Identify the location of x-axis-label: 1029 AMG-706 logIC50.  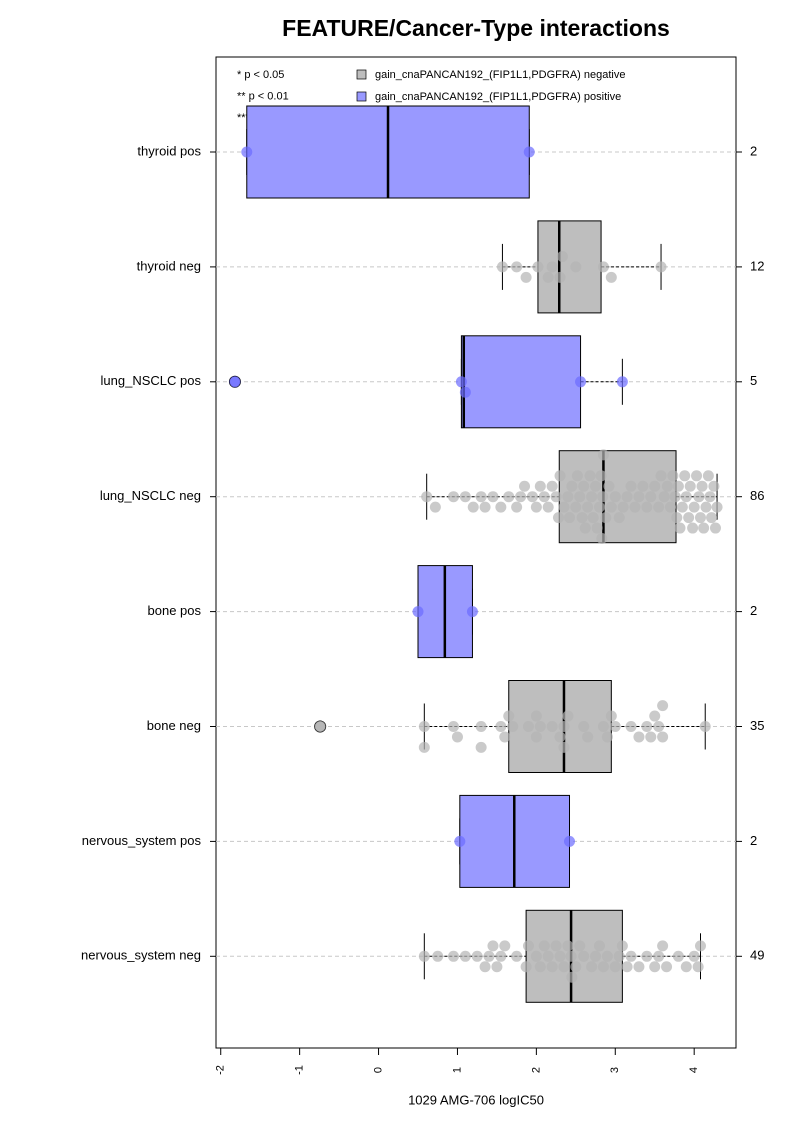
(476, 1099).